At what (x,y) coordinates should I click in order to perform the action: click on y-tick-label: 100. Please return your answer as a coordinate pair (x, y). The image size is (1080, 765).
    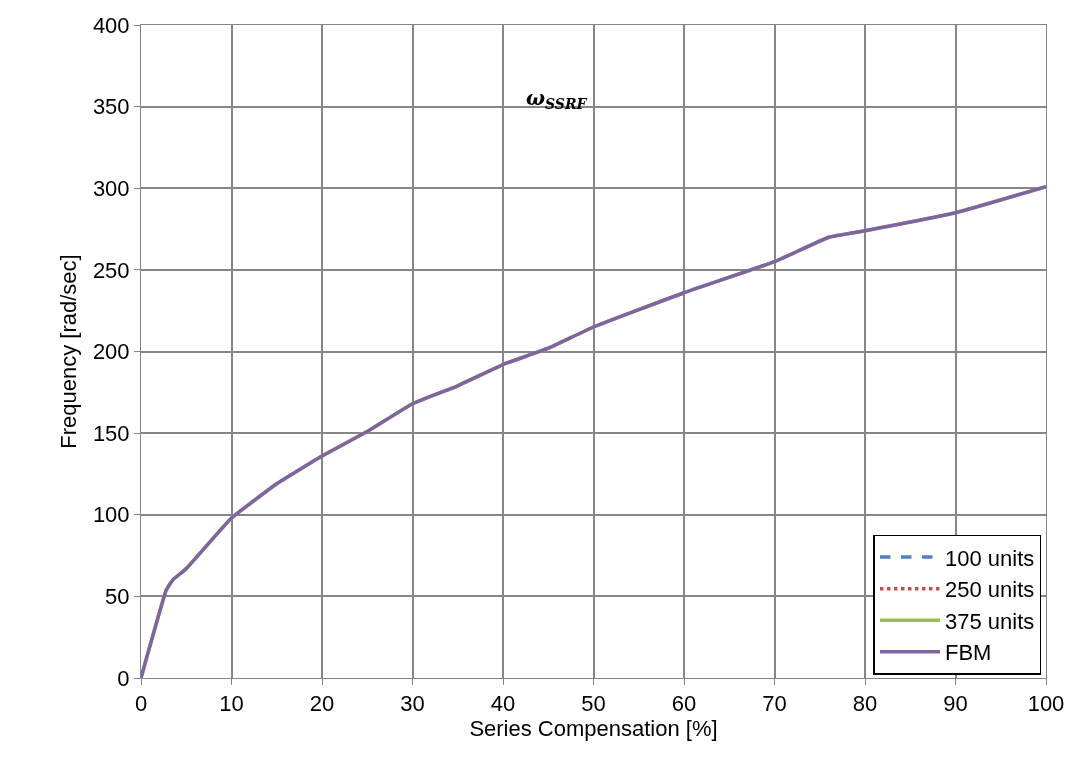
    Looking at the image, I should click on (111, 515).